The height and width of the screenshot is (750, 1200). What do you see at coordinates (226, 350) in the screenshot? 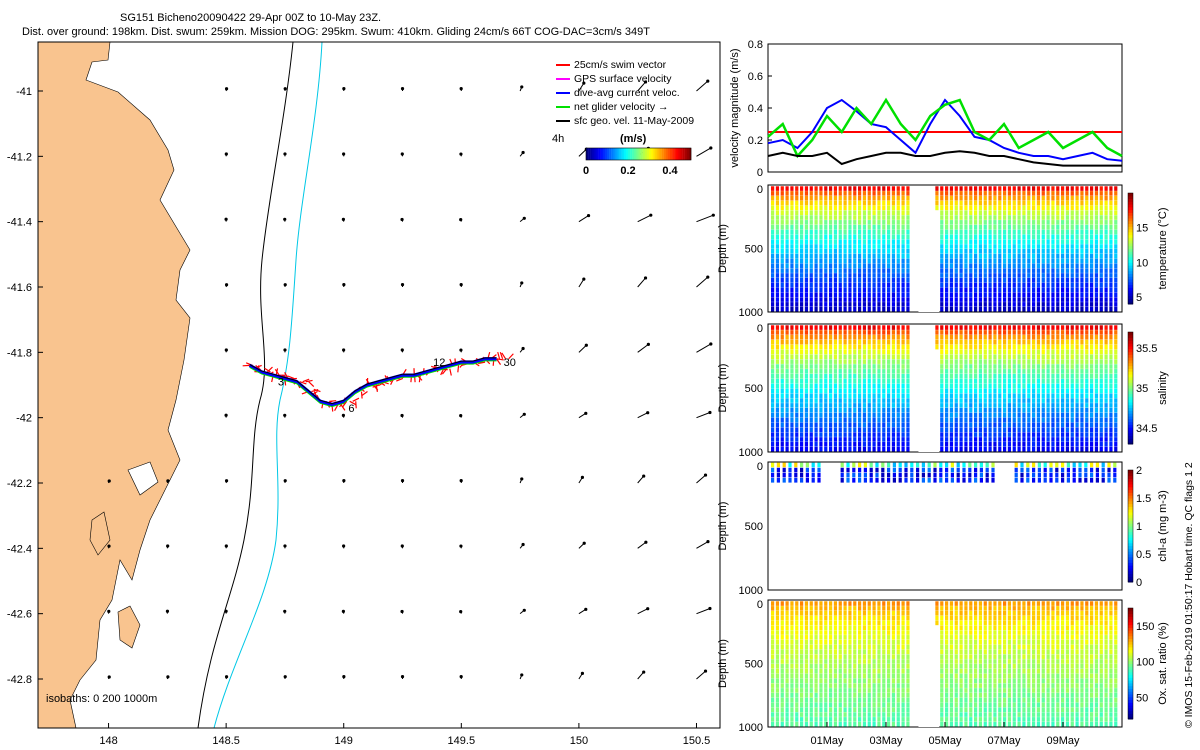
I see `geo-velocity-arrowhead` at bounding box center [226, 350].